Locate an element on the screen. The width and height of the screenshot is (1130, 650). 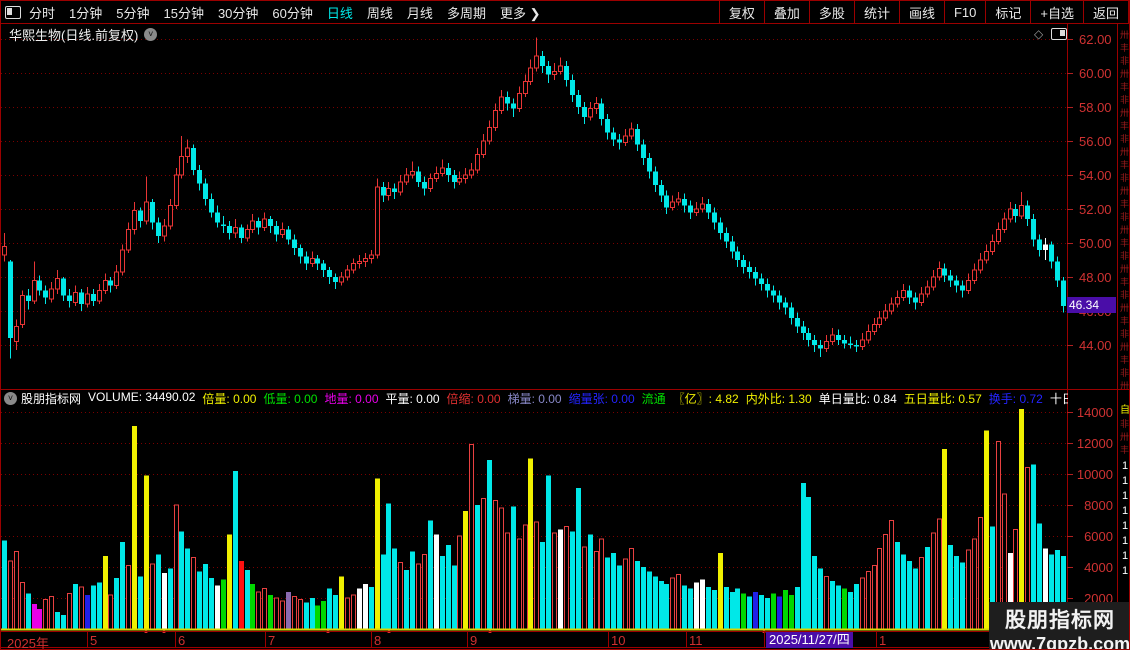
tool-button-2: 多股 is located at coordinates (831, 12).